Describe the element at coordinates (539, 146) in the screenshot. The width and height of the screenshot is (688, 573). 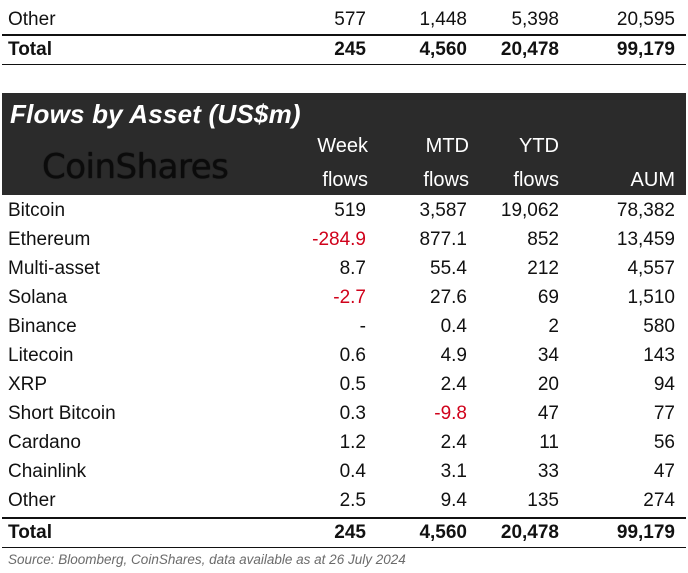
I see `col-ytd-label: YTD` at that location.